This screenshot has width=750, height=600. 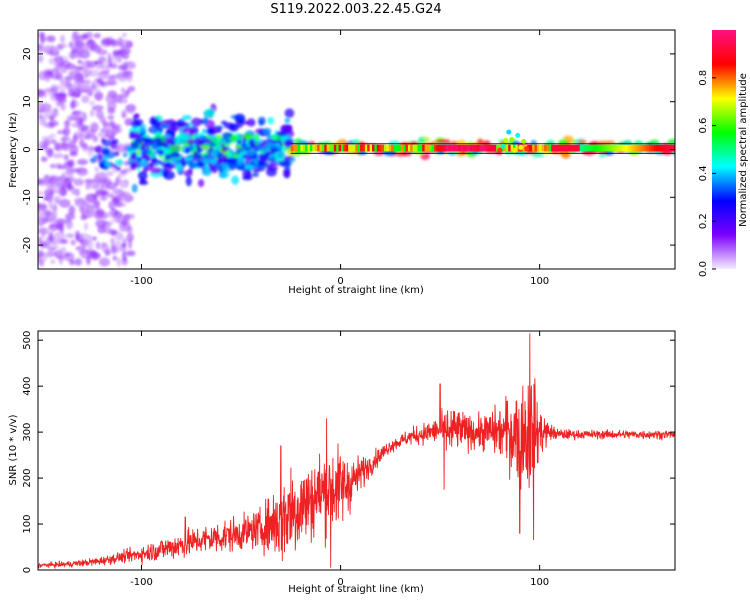 I want to click on snr-y-tick-label: 500, so click(x=27, y=340).